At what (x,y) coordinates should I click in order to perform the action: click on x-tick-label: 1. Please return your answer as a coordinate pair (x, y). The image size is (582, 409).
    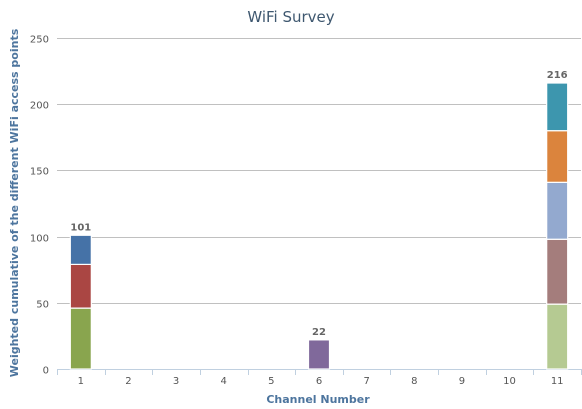
    Looking at the image, I should click on (81, 381).